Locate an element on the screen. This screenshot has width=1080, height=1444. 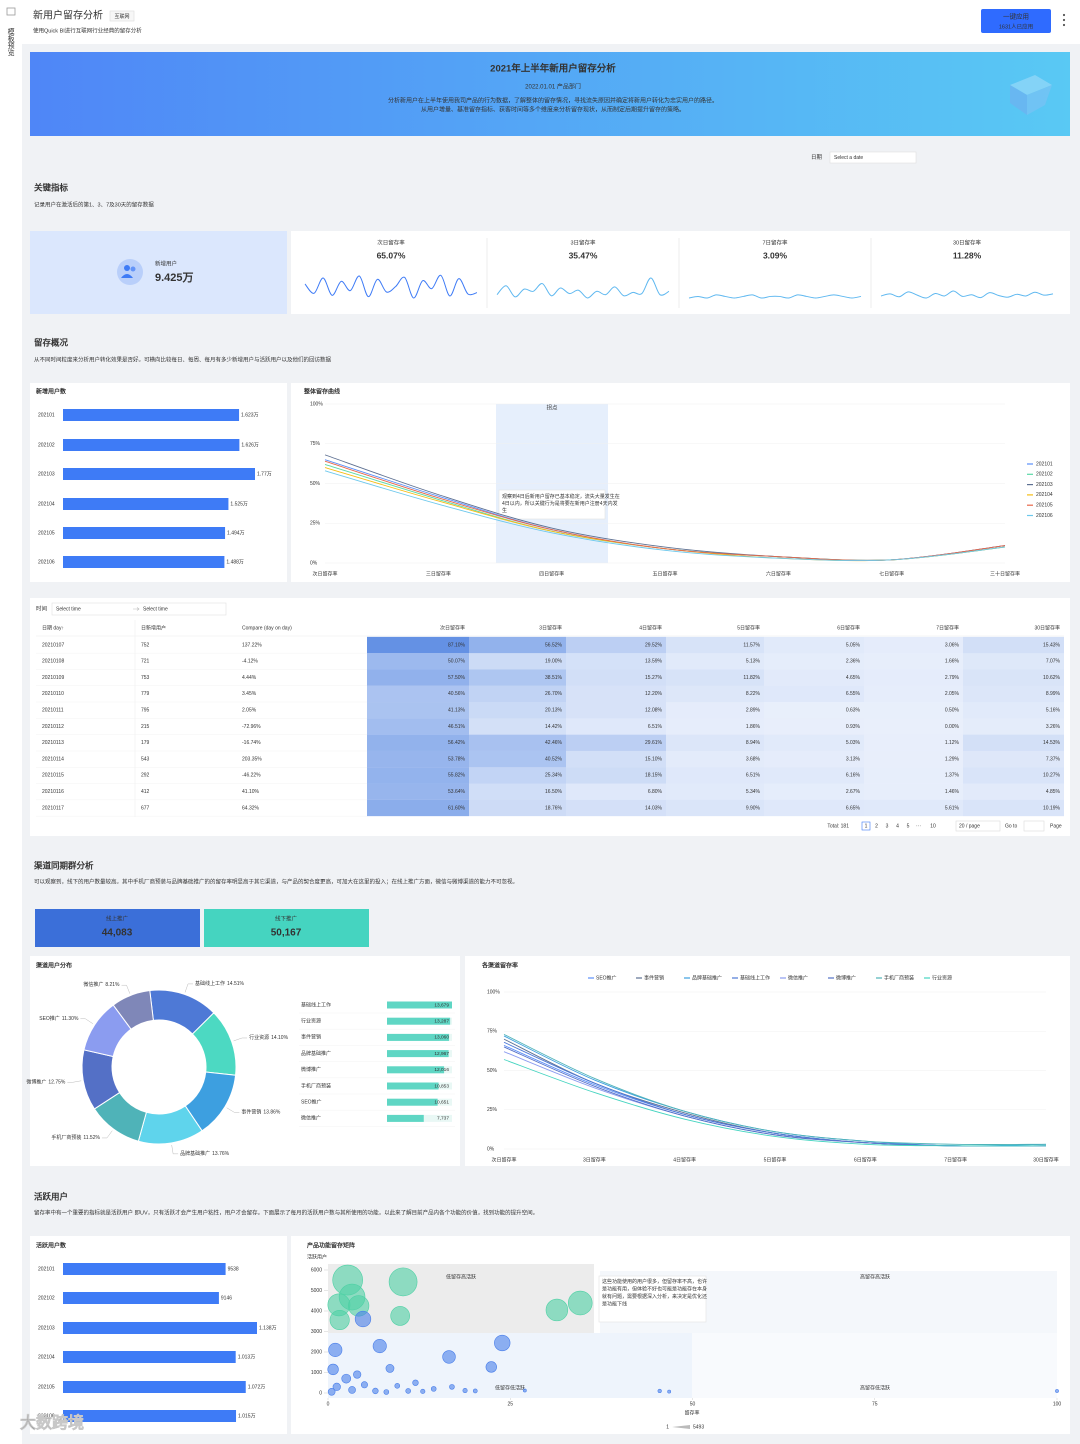
table-cell: 2.36% is located at coordinates (853, 662).